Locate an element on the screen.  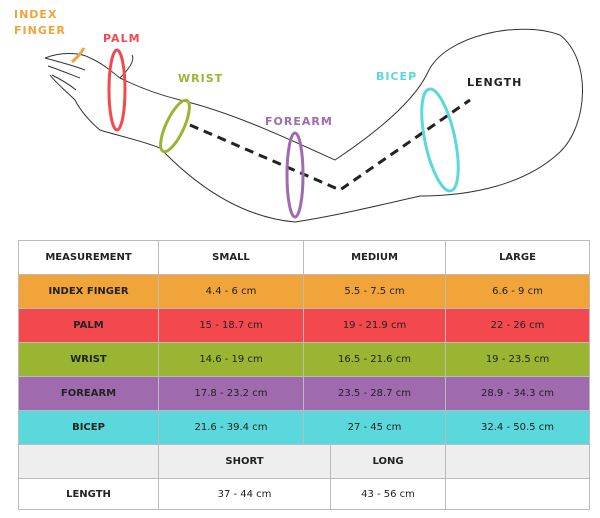
part-label: PALM is located at coordinates (122, 38).